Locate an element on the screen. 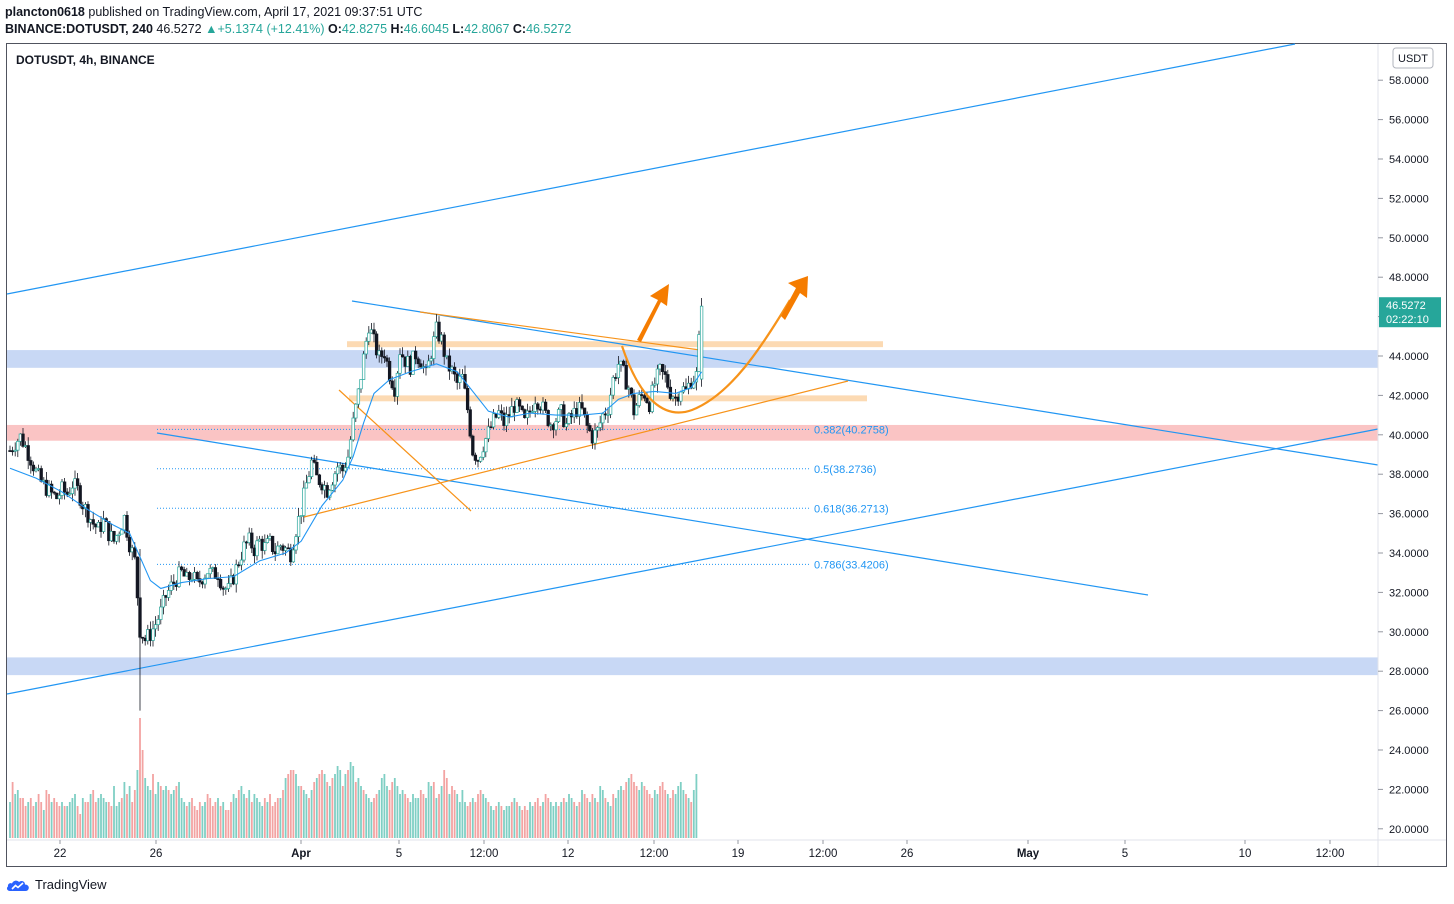  close-value: 46.5272 is located at coordinates (549, 29).